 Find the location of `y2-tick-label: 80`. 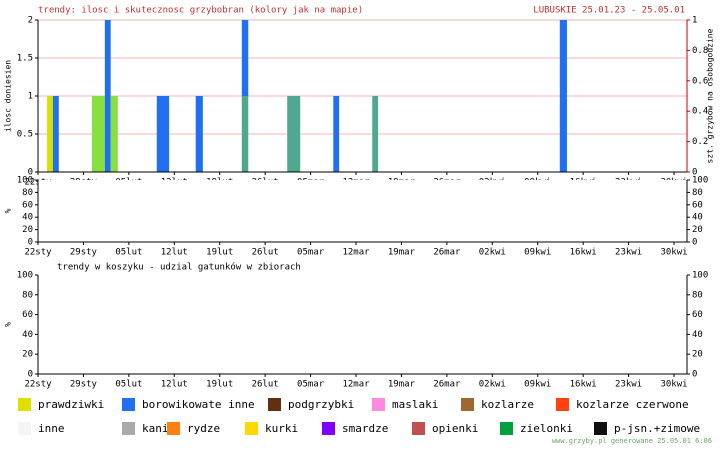

y2-tick-label: 80 is located at coordinates (697, 193).